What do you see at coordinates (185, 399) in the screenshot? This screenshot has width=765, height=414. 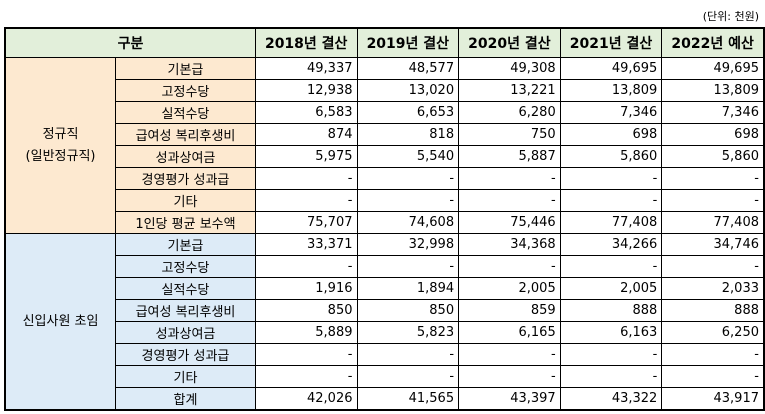 I see `item-cell: 합계` at bounding box center [185, 399].